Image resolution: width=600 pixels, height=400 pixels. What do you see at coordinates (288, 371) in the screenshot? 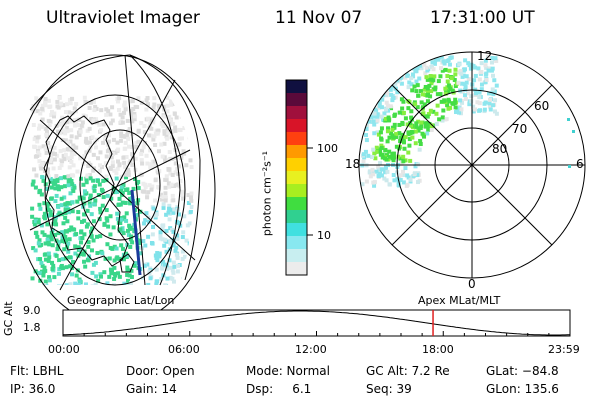
I see `status-mode: Mode: Normal` at bounding box center [288, 371].